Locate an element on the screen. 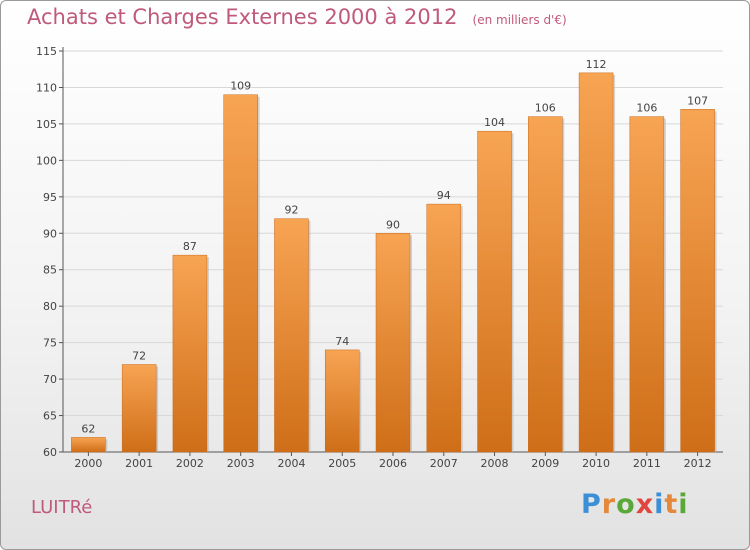  y-tick-label: 90 is located at coordinates (50, 233).